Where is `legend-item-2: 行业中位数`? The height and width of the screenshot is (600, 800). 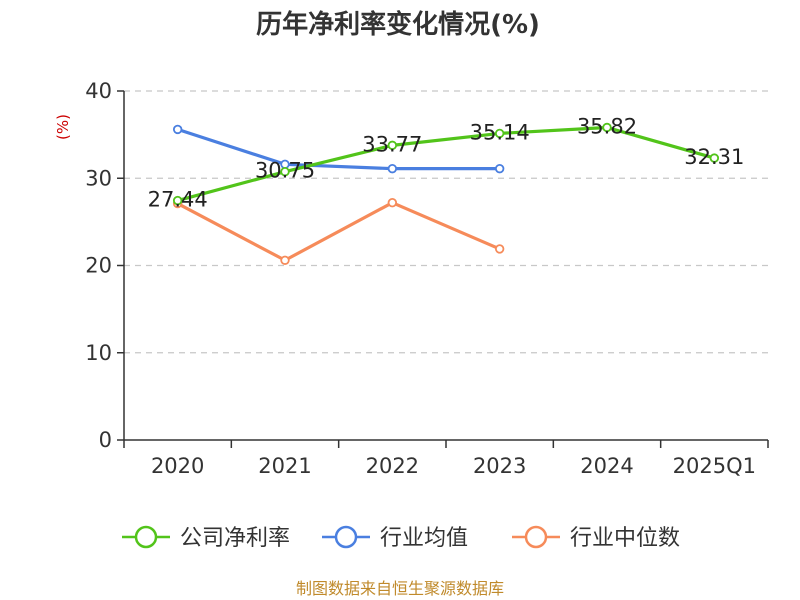
legend-item-2: 行业中位数 is located at coordinates (596, 538).